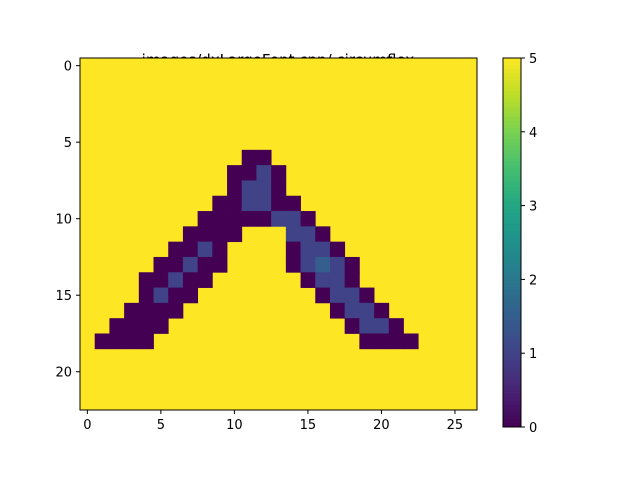 The height and width of the screenshot is (480, 640). What do you see at coordinates (533, 428) in the screenshot?
I see `colorbar-tick-label: 0` at bounding box center [533, 428].